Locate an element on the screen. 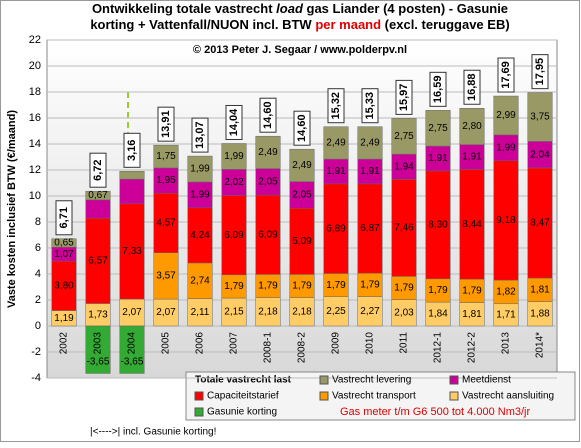 The image size is (581, 448). x-tick-label: 2002 is located at coordinates (64, 343).